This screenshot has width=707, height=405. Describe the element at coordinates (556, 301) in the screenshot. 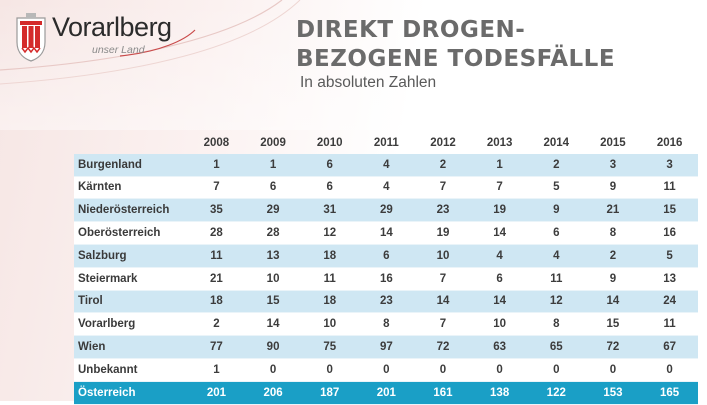

I see `table-cell: 12` at that location.